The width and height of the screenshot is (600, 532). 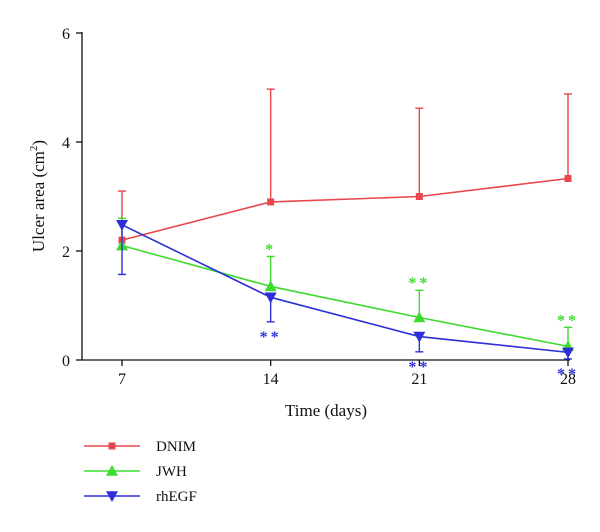 What do you see at coordinates (419, 379) in the screenshot?
I see `x-tick-label: 21` at bounding box center [419, 379].